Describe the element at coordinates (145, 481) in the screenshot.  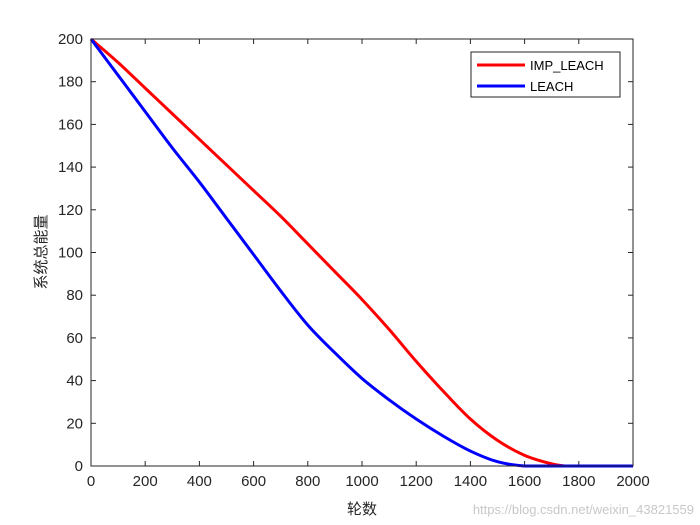
I see `x-tick-label: 200` at that location.